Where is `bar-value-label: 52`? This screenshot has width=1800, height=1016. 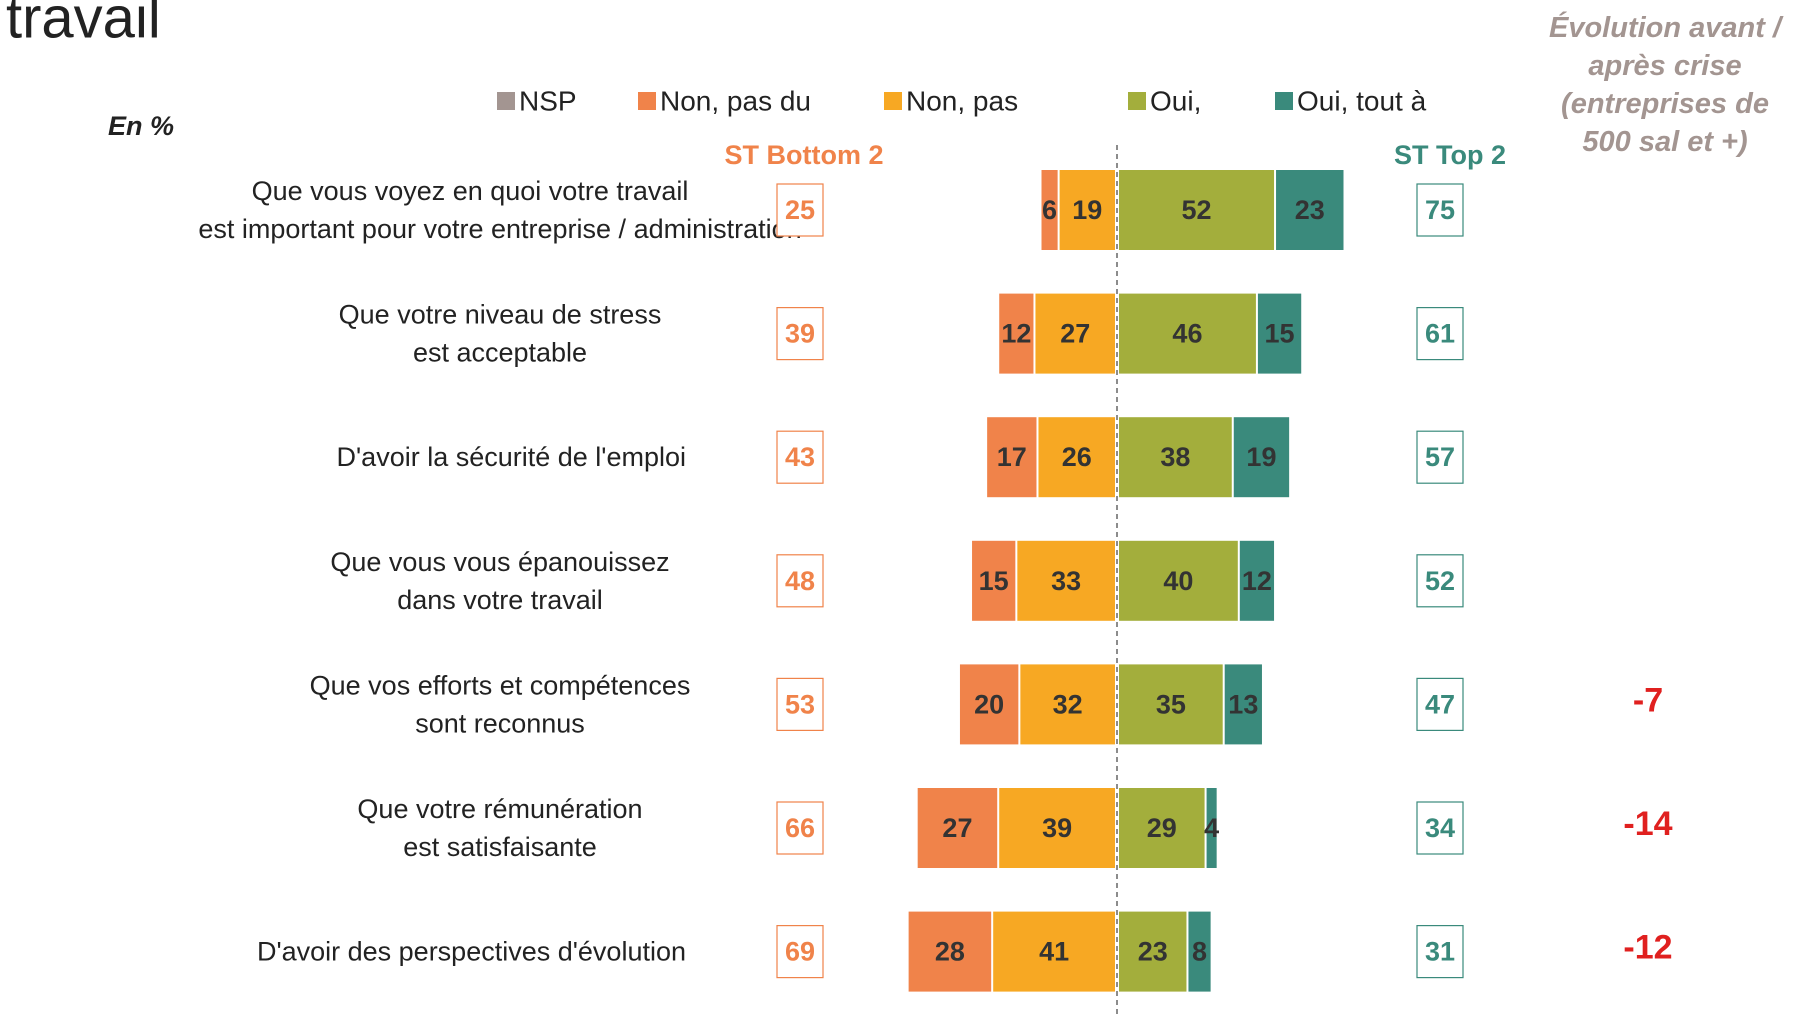 bar-value-label: 52 is located at coordinates (1196, 210).